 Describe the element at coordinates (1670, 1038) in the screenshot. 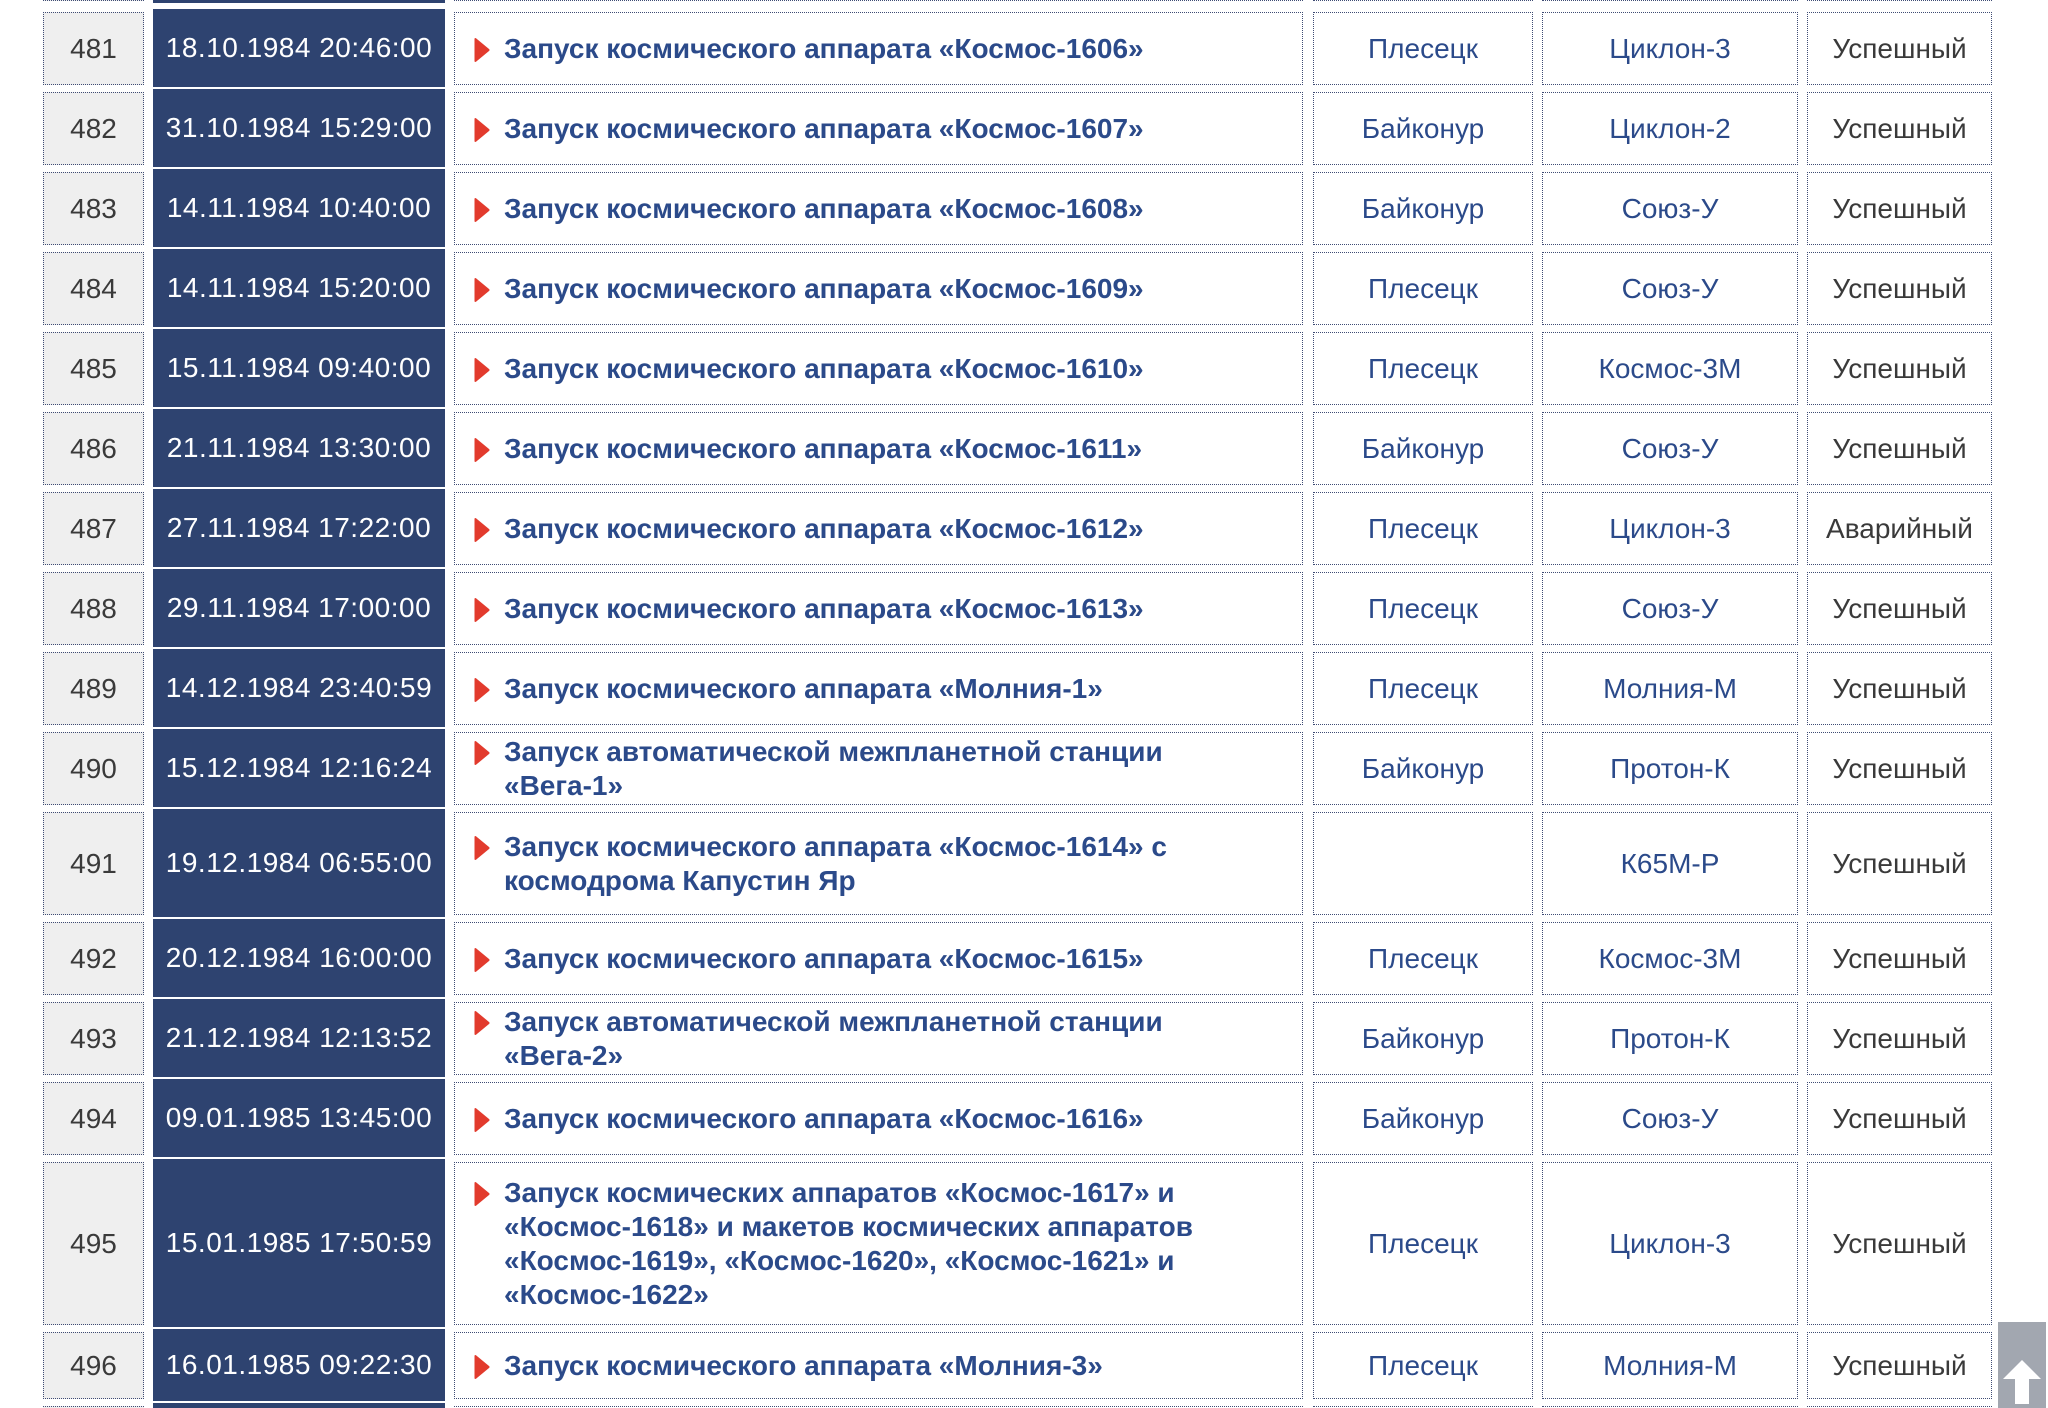

I see `rocket-name: Протон-К` at that location.